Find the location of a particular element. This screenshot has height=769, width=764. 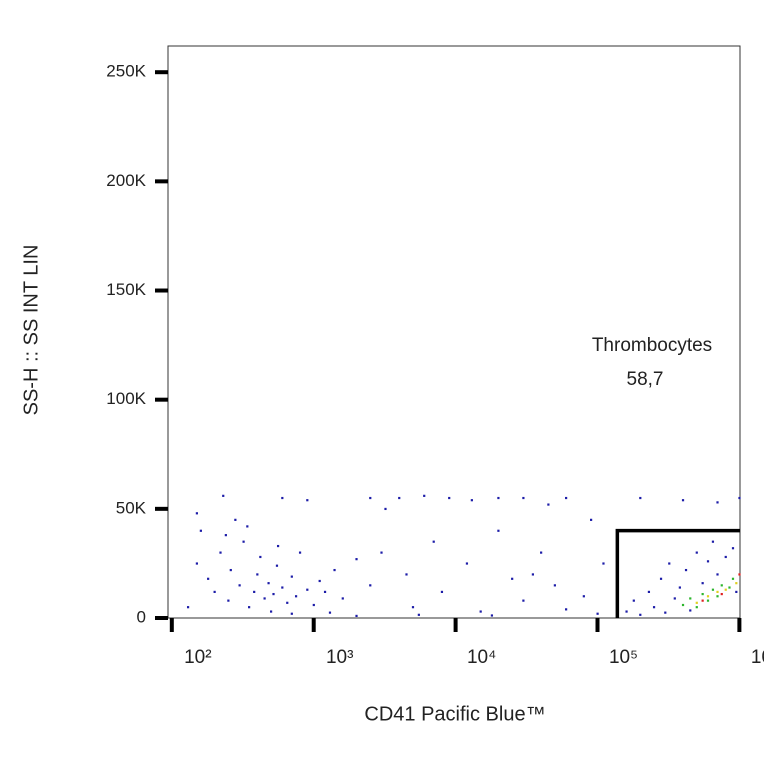

y-axis-label: SS-H :: SS INT LIN is located at coordinates (31, 330).